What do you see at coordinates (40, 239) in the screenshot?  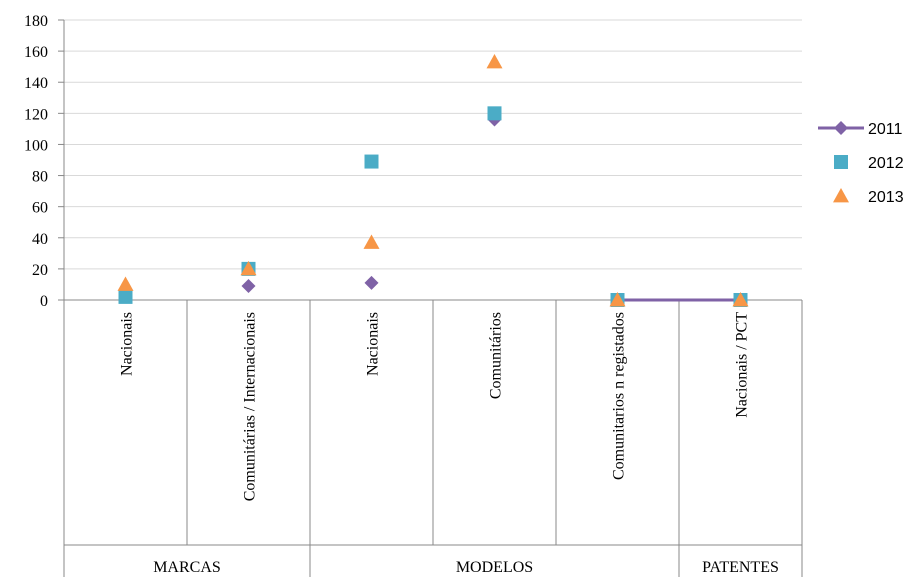 I see `y-tick-label: 40` at bounding box center [40, 239].